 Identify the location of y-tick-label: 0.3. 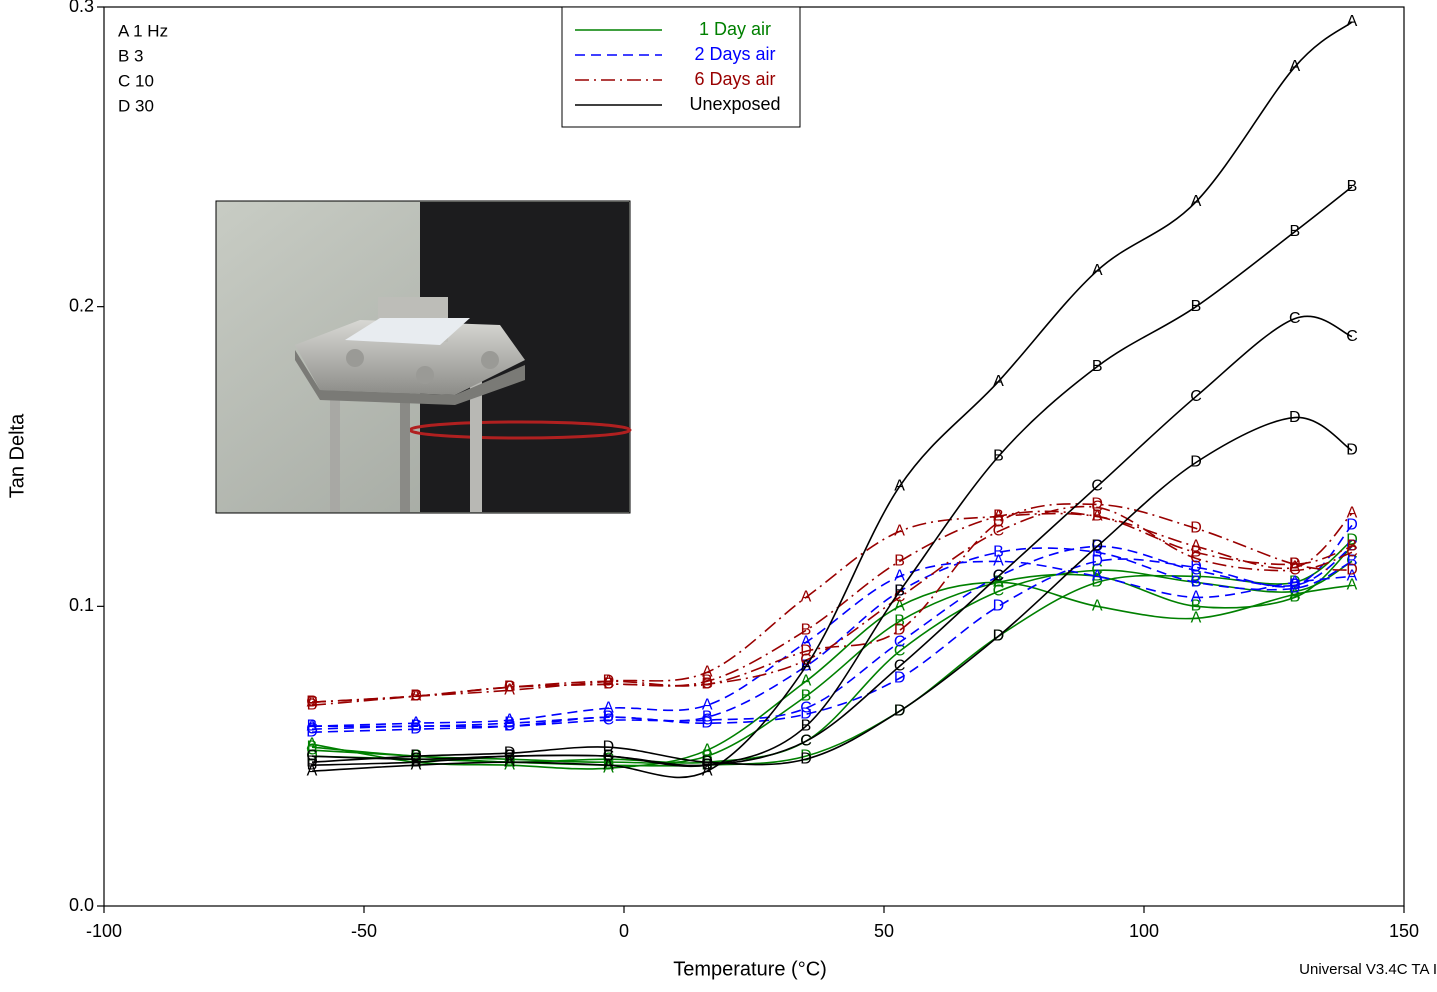
(81, 8).